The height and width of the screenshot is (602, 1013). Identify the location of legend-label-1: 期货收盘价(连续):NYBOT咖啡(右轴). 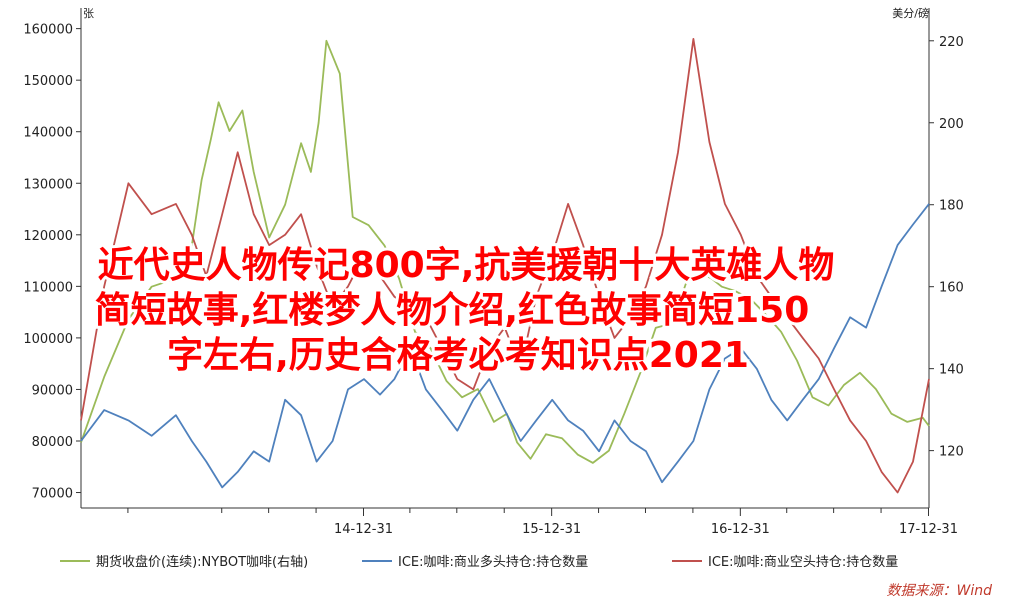
(202, 562).